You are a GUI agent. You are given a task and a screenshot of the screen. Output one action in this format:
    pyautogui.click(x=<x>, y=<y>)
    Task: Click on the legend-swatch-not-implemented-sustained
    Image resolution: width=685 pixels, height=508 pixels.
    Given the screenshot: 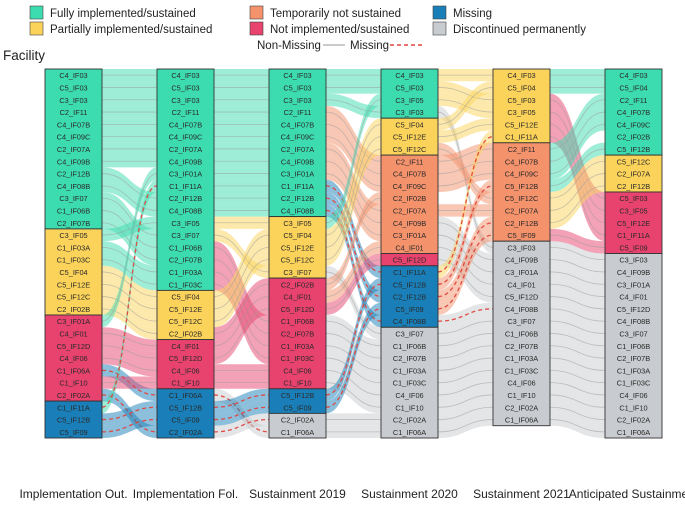 What is the action you would take?
    pyautogui.click(x=256, y=28)
    